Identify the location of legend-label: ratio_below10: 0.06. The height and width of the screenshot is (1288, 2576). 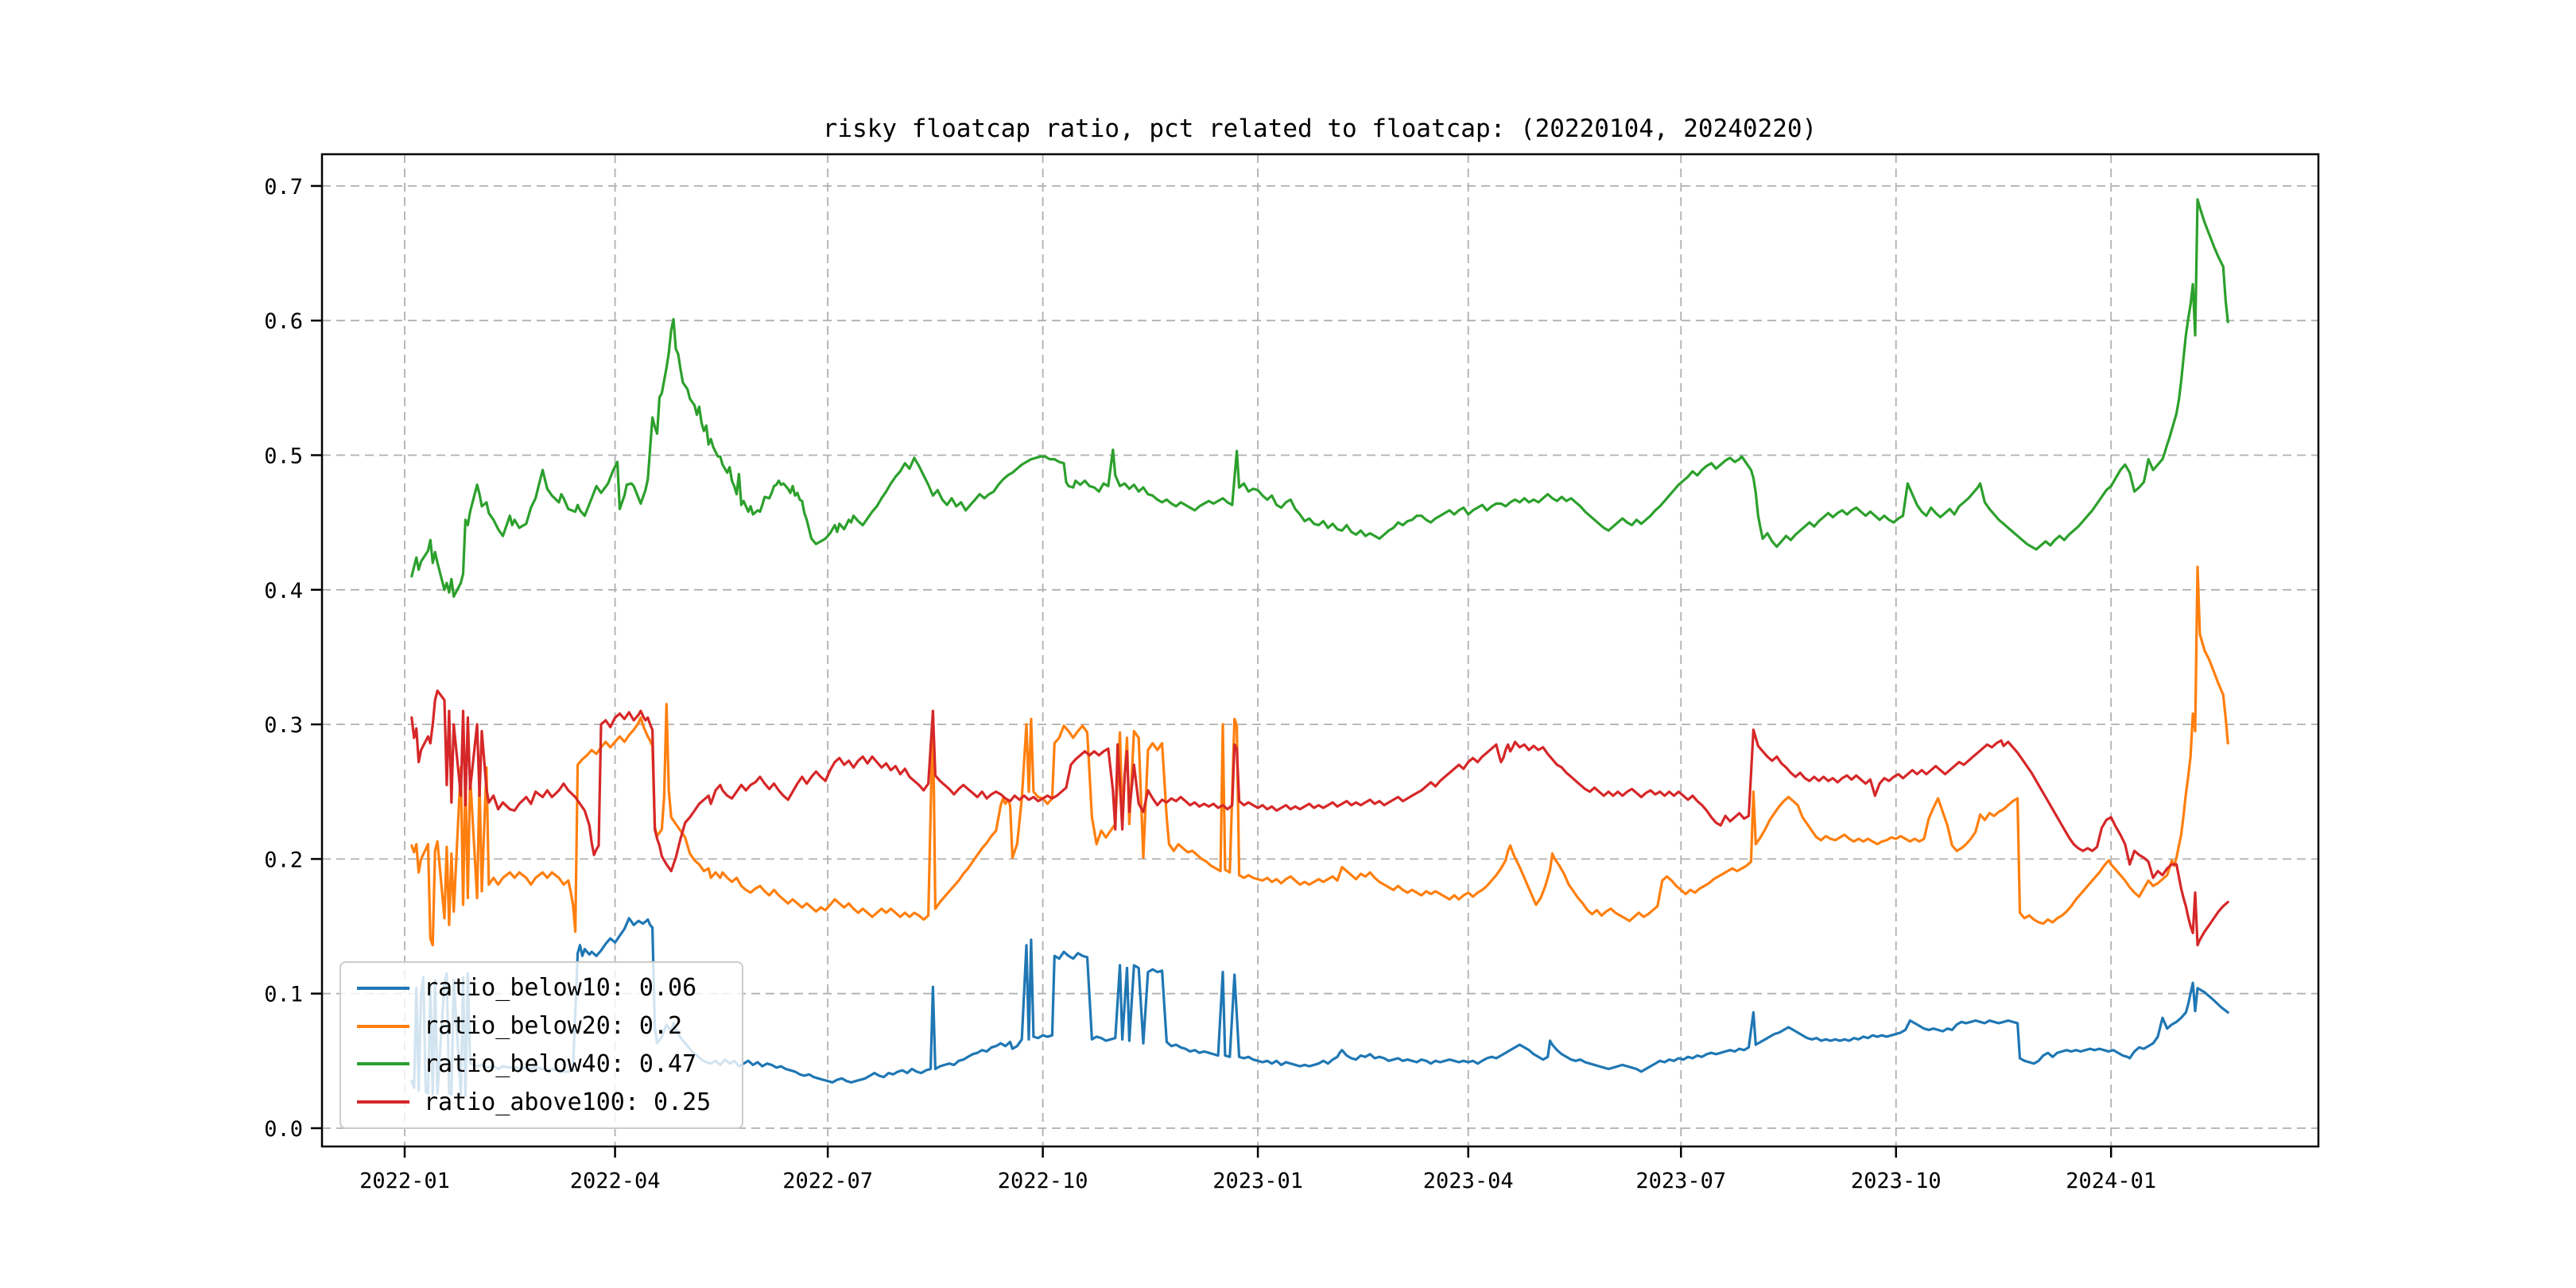
(561, 989).